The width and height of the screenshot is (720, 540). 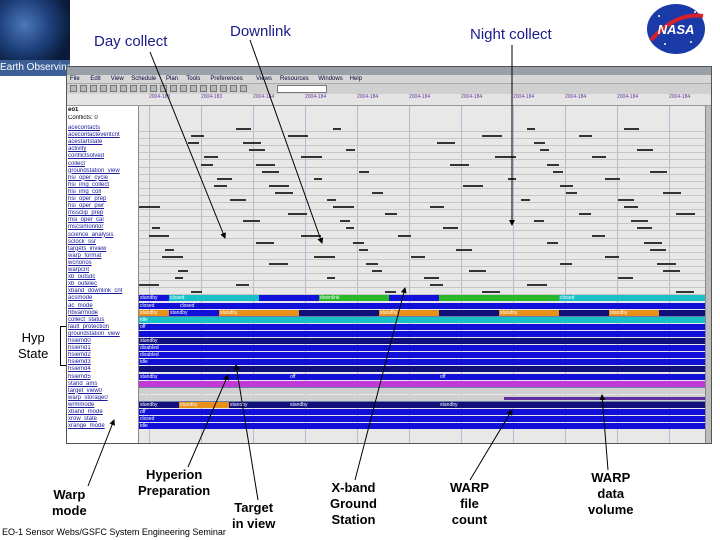 I want to click on menu-item-plan: Plan, so click(x=172, y=79).